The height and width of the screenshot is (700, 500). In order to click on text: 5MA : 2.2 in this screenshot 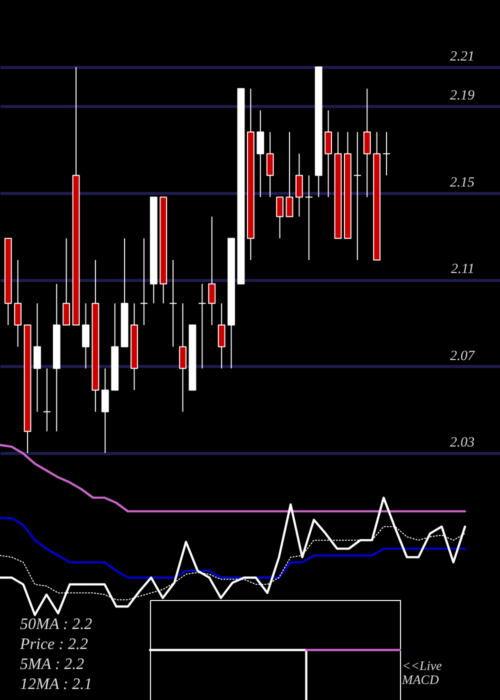, I will do `click(52, 664)`.